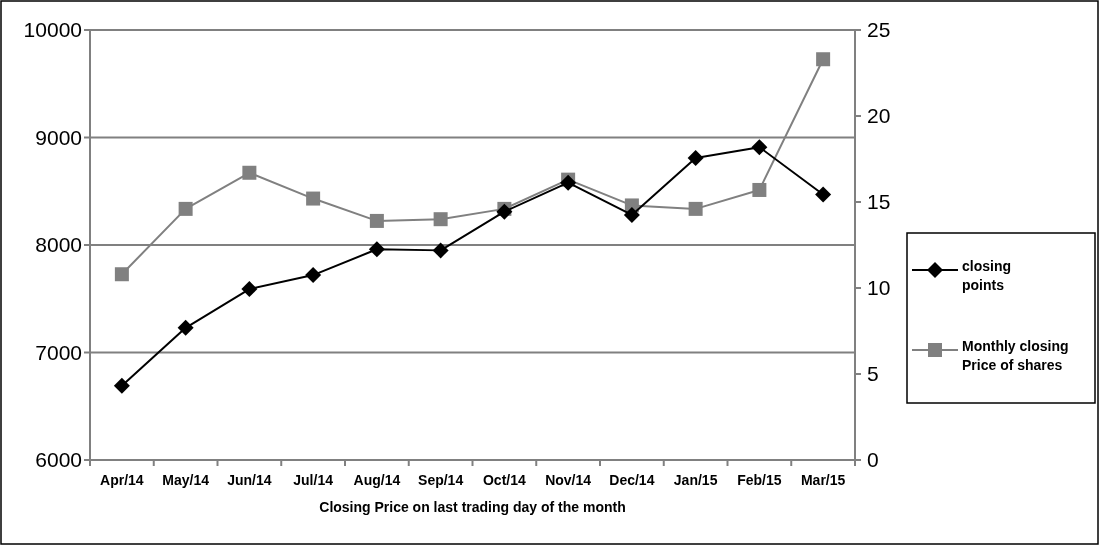  Describe the element at coordinates (759, 480) in the screenshot. I see `x-tick-label: Feb/15` at that location.